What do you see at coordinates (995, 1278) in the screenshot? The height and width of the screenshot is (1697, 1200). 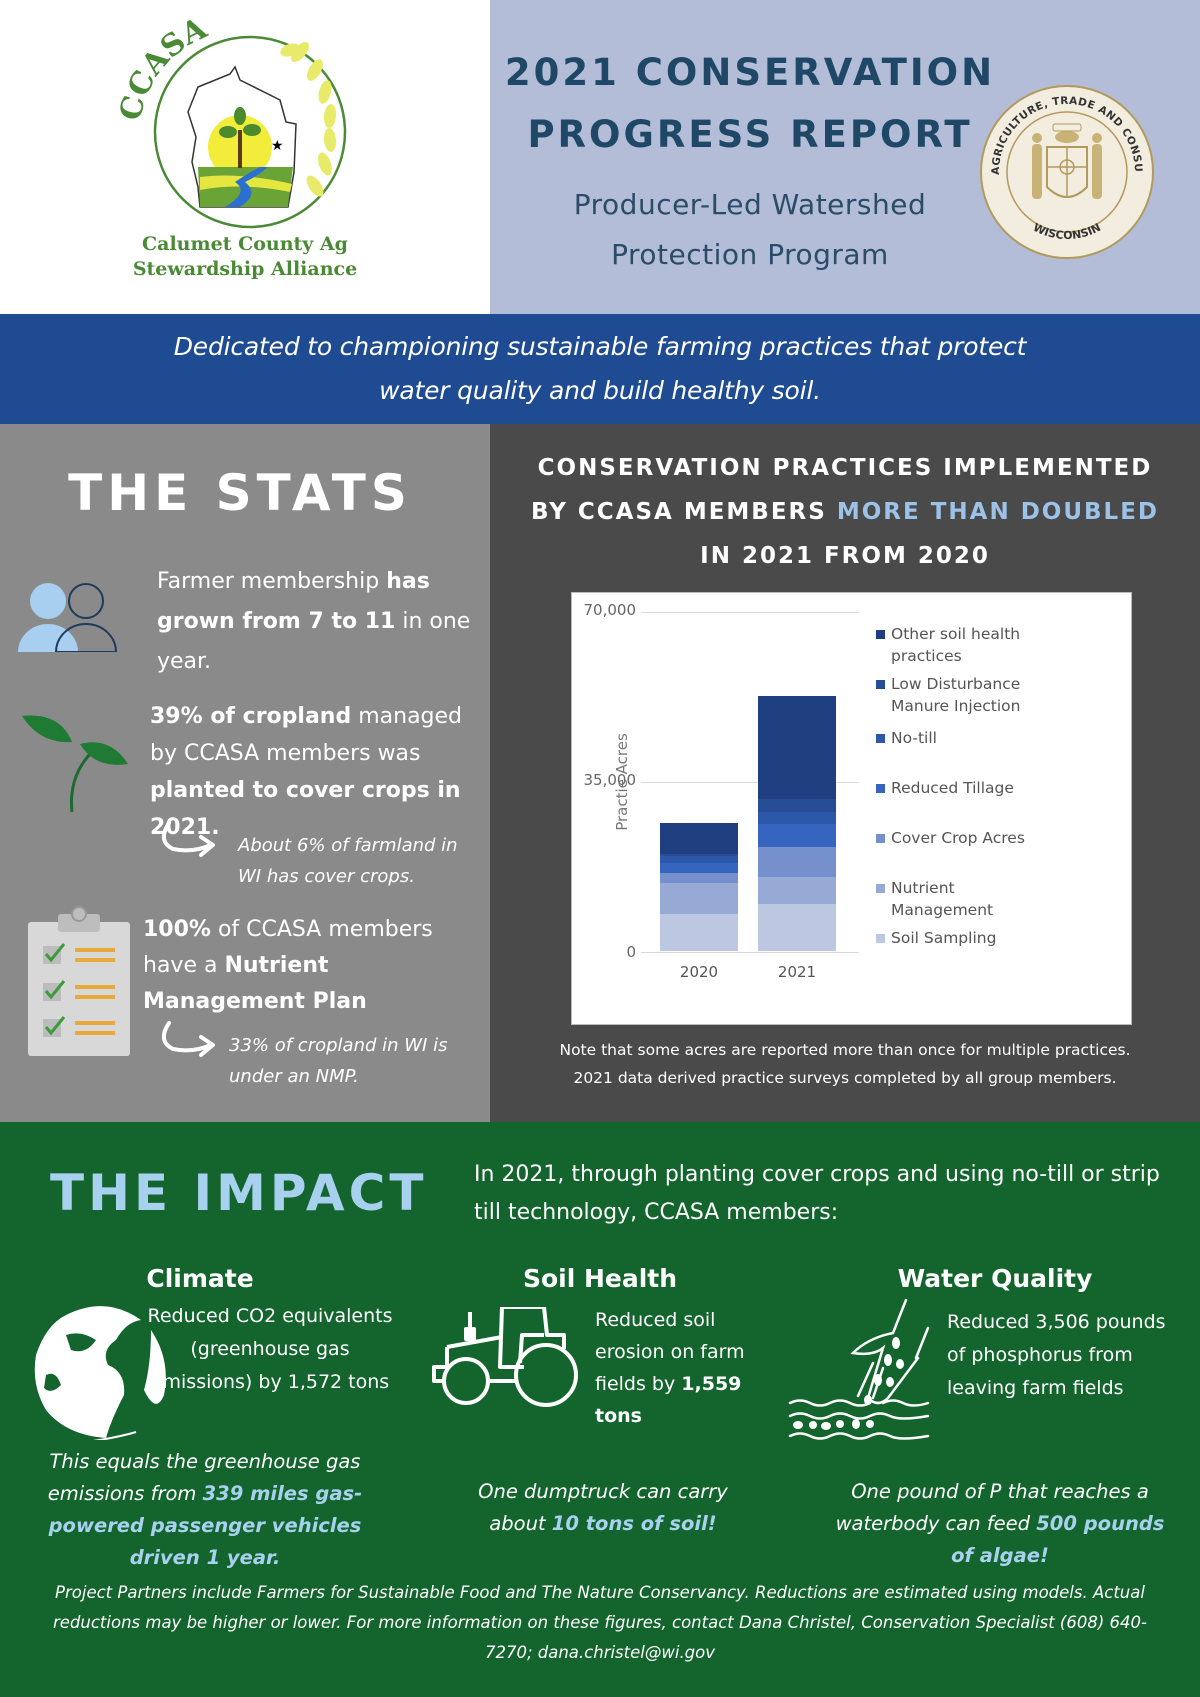 I see `impact-water-title: Water Quality` at bounding box center [995, 1278].